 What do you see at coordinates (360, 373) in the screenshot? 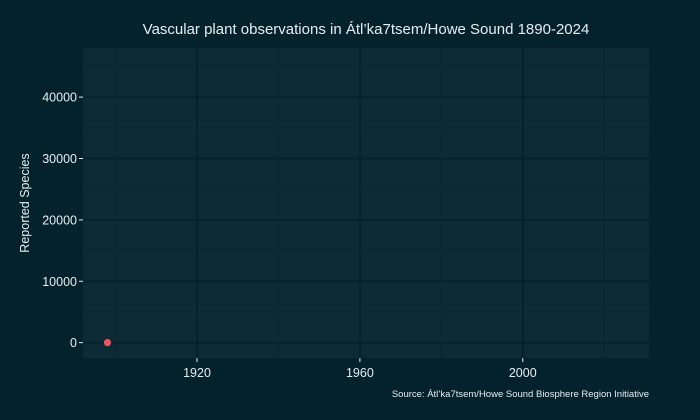
I see `x-tick-label: 1960` at bounding box center [360, 373].